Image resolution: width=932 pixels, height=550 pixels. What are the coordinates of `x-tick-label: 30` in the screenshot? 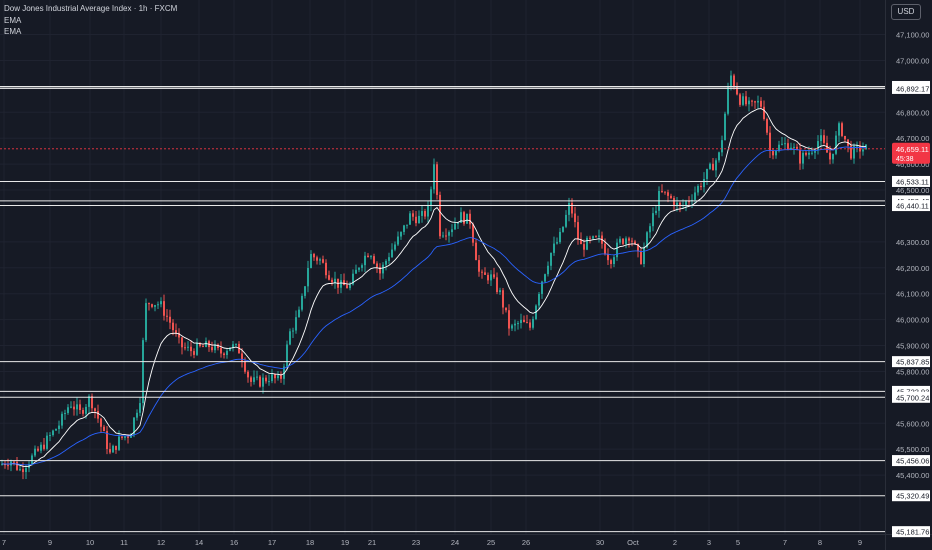 It's located at (600, 542).